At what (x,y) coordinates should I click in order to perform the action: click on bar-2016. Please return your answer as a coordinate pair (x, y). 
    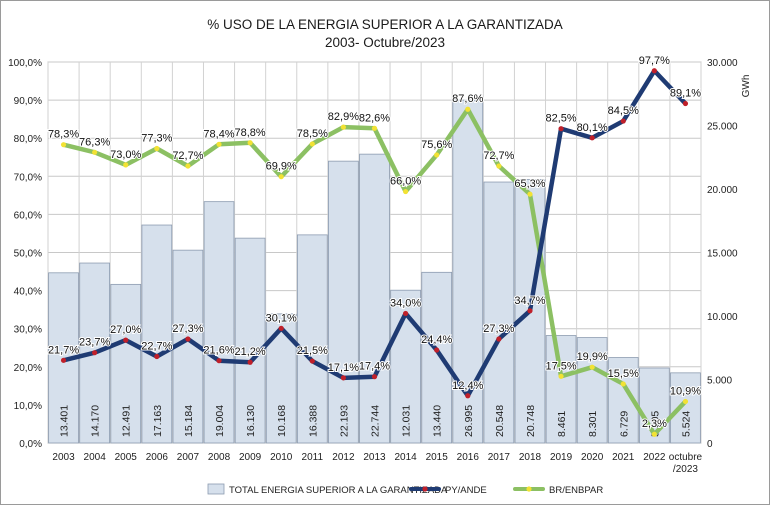
    Looking at the image, I should click on (468, 271).